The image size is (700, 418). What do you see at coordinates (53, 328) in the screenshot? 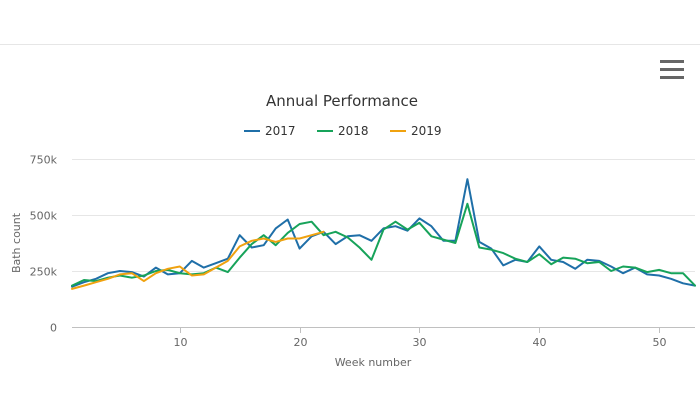
I see `y-tick-label: 0` at bounding box center [53, 328].